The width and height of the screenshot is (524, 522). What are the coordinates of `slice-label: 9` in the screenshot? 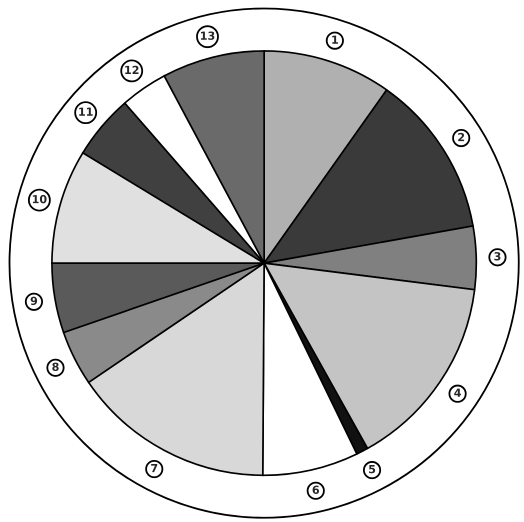 It's located at (34, 301).